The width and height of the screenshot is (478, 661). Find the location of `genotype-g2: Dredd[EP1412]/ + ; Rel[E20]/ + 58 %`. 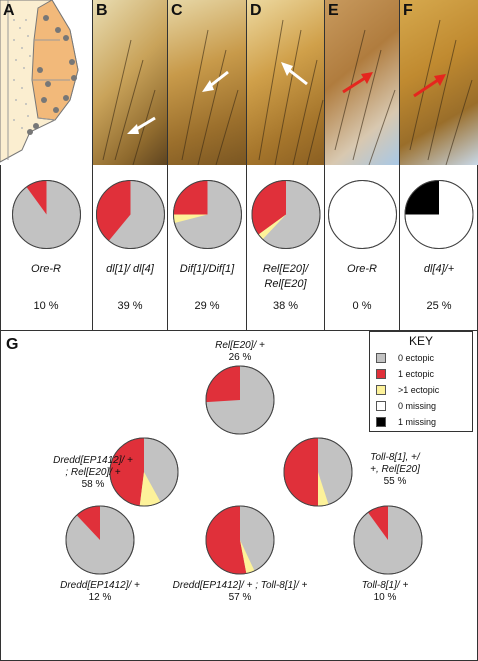

genotype-g2: Dredd[EP1412]/ + ; Rel[E20]/ + 58 % is located at coordinates (93, 473).